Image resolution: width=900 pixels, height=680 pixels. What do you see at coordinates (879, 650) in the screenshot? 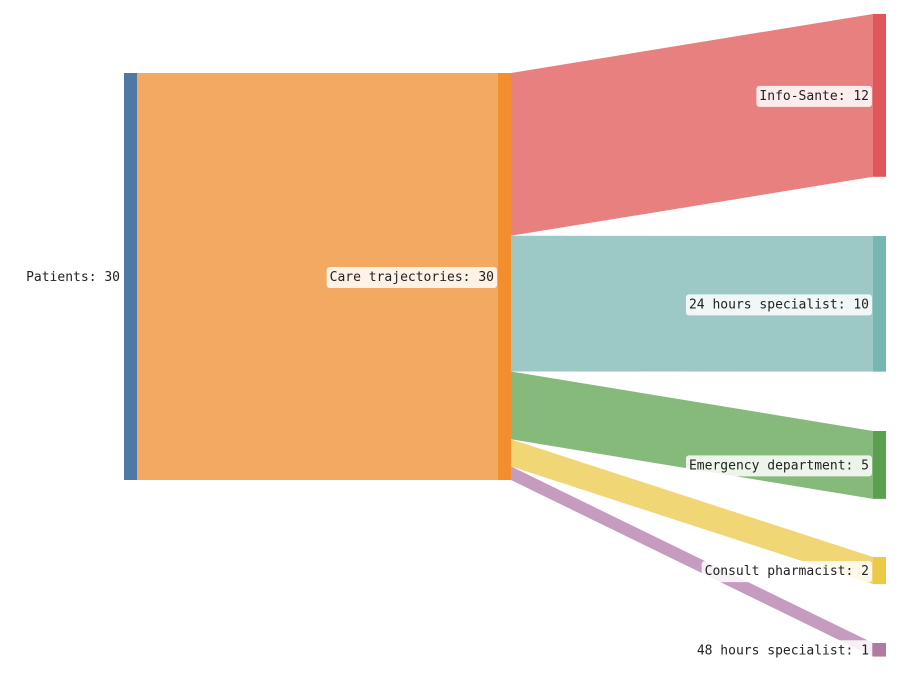
I see `node-h48` at bounding box center [879, 650].